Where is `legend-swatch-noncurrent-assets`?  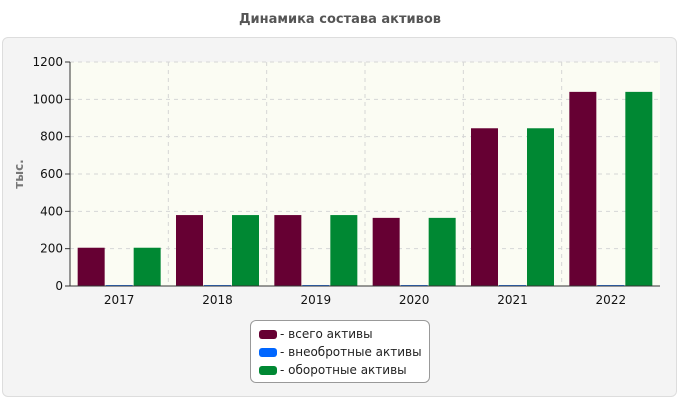
legend-swatch-noncurrent-assets is located at coordinates (268, 352).